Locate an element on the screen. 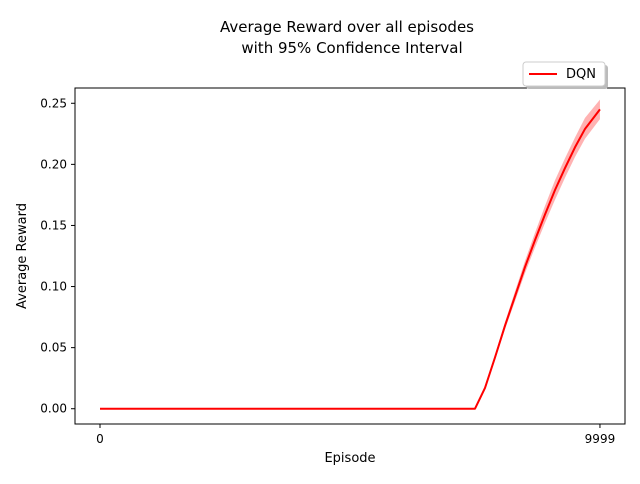 This screenshot has width=640, height=484. y-tick-label: 0.00 is located at coordinates (53, 409).